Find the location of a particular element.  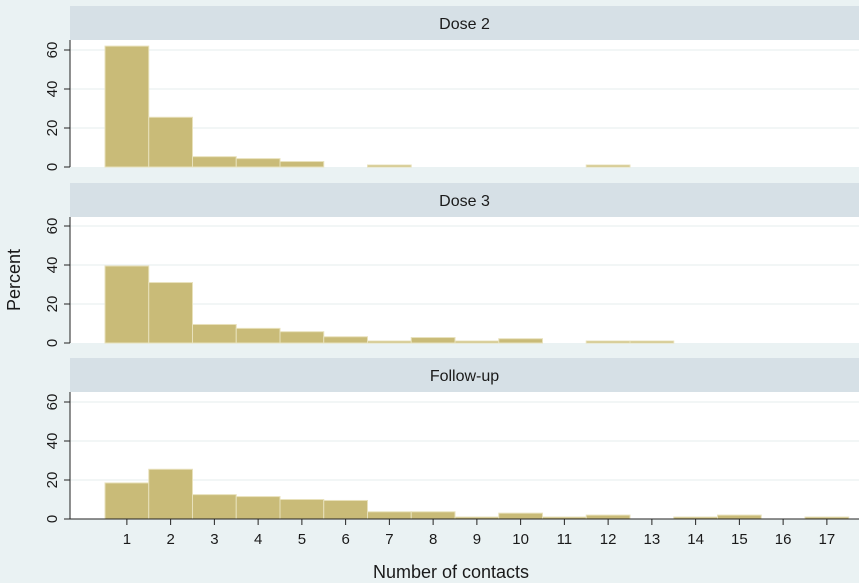

x-tick-label: 12 is located at coordinates (608, 539).